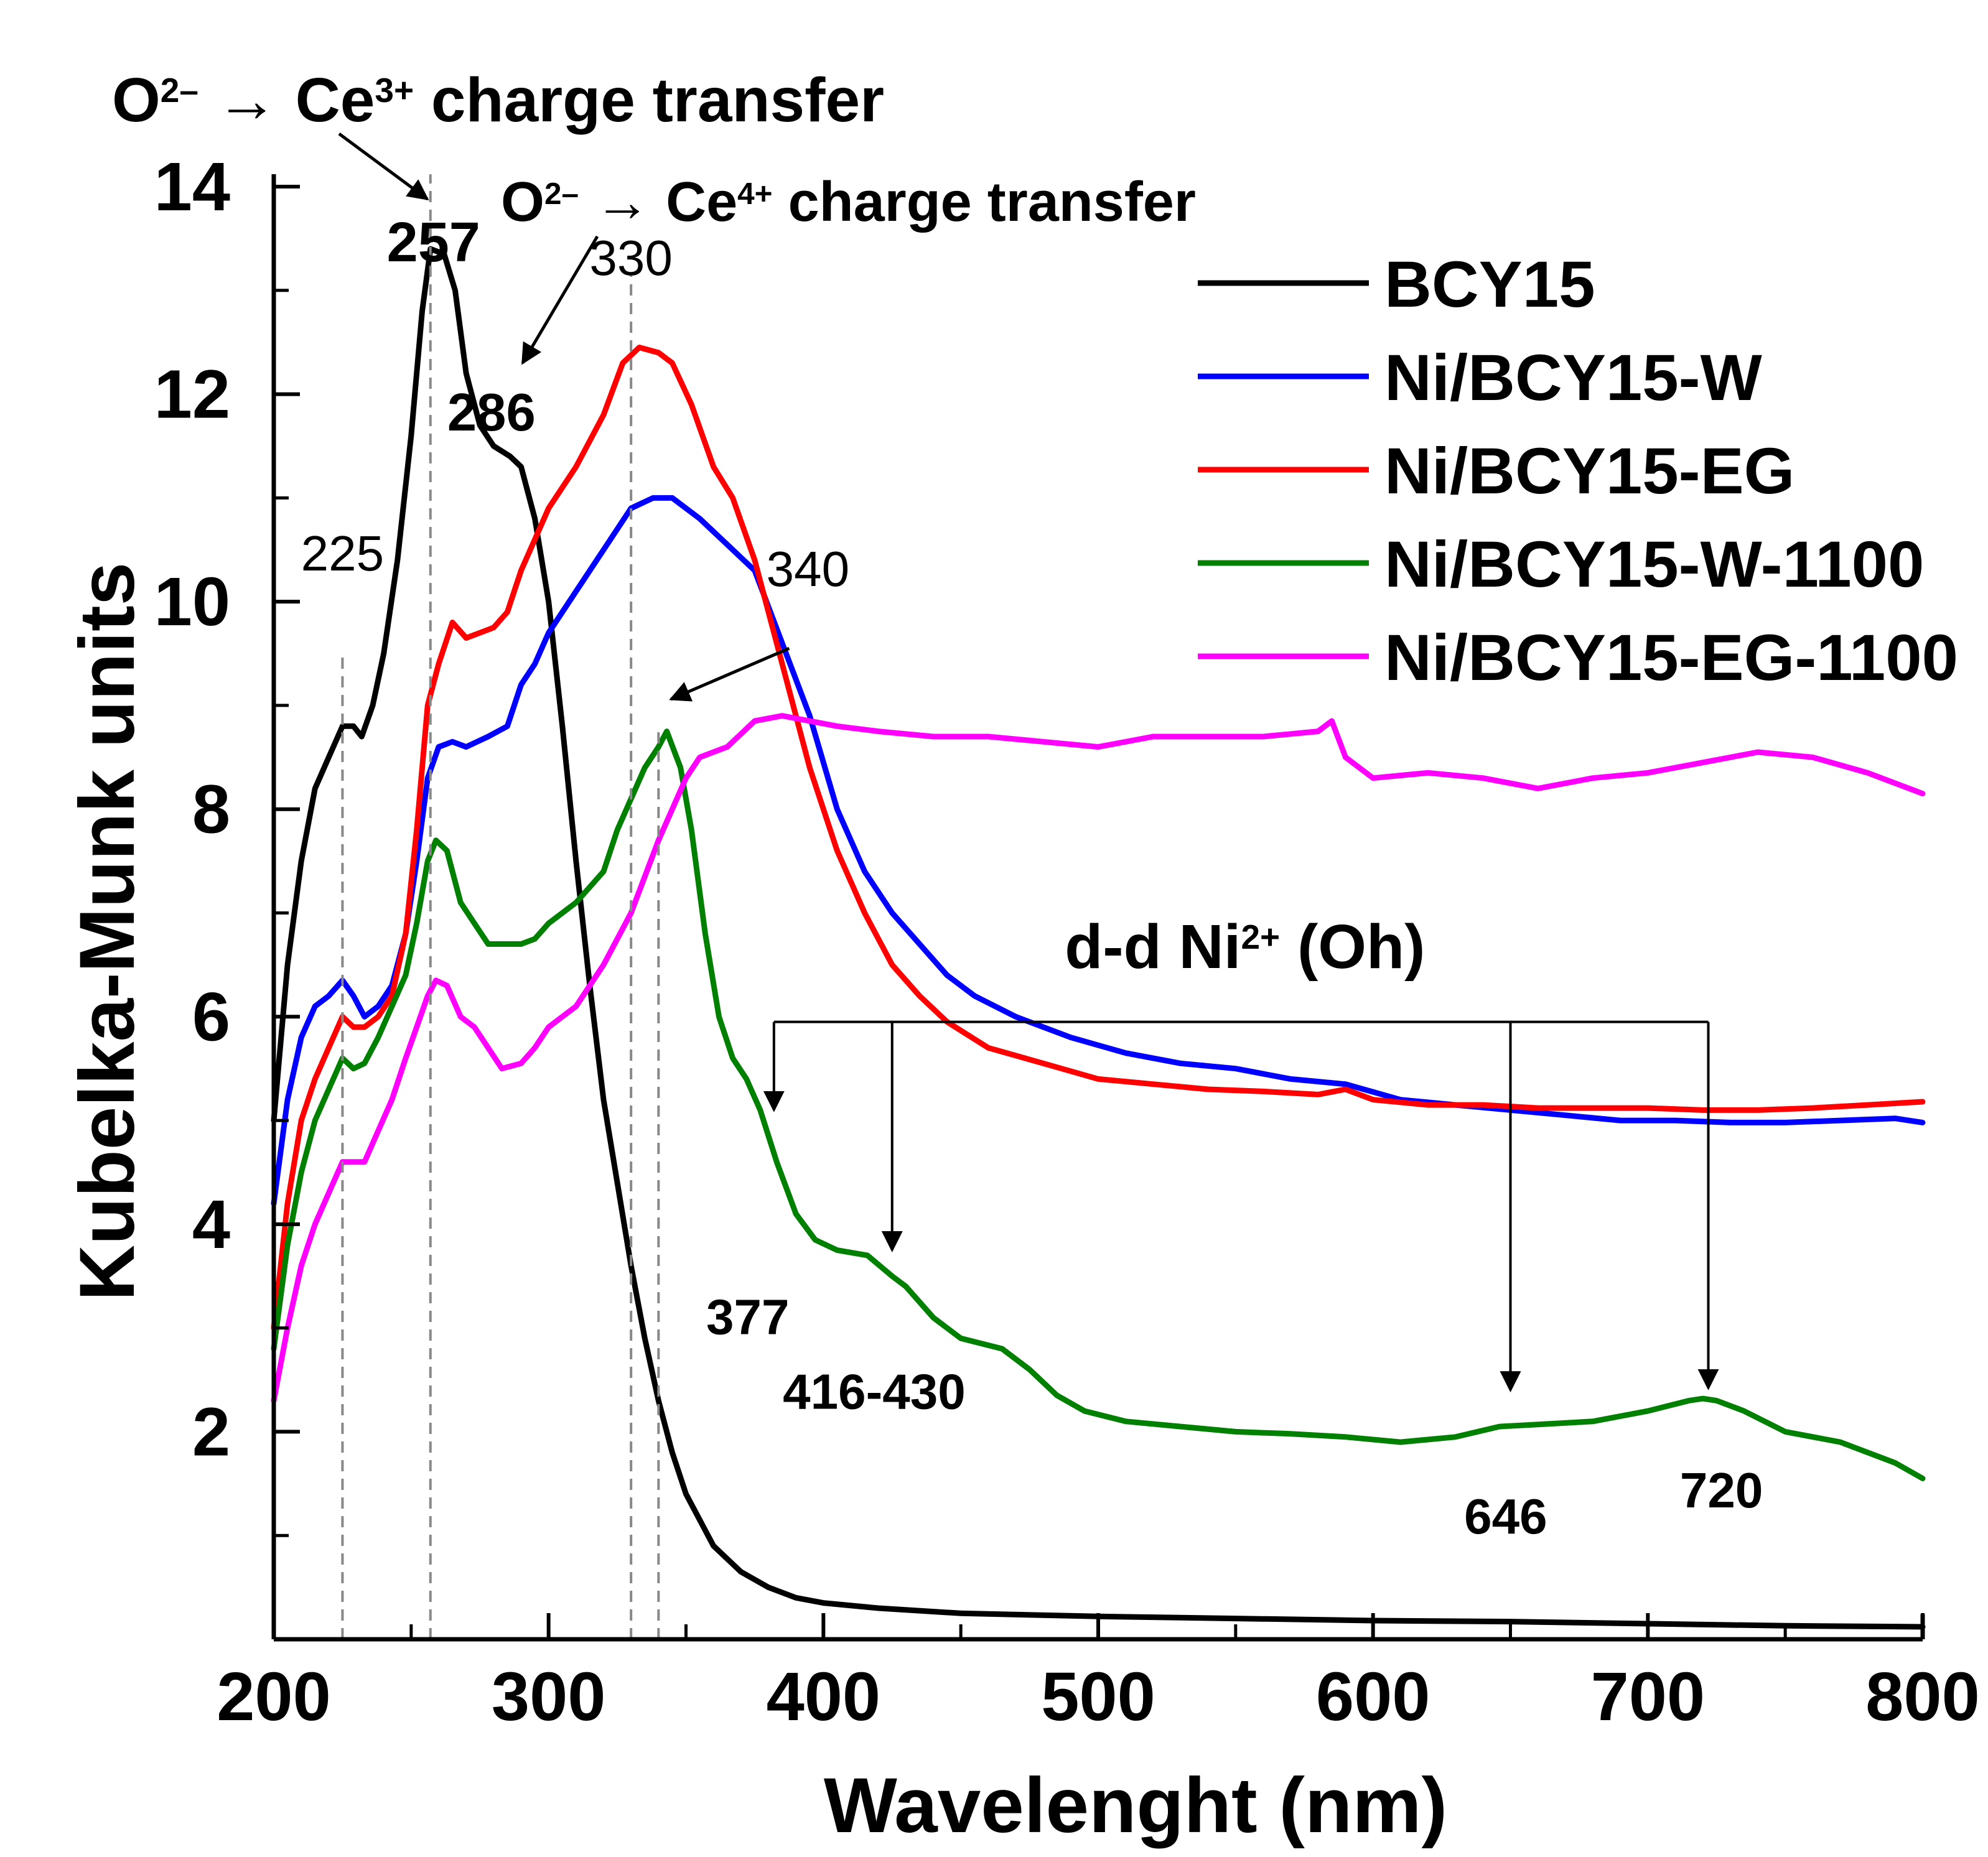 This screenshot has height=1857, width=1988. I want to click on y-tick-label-10: 10, so click(192, 602).